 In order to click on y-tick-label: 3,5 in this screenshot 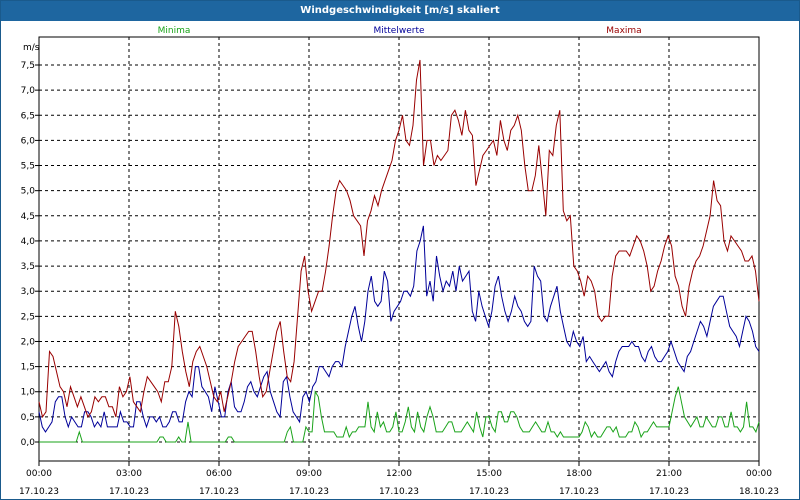, I will do `click(28, 267)`.